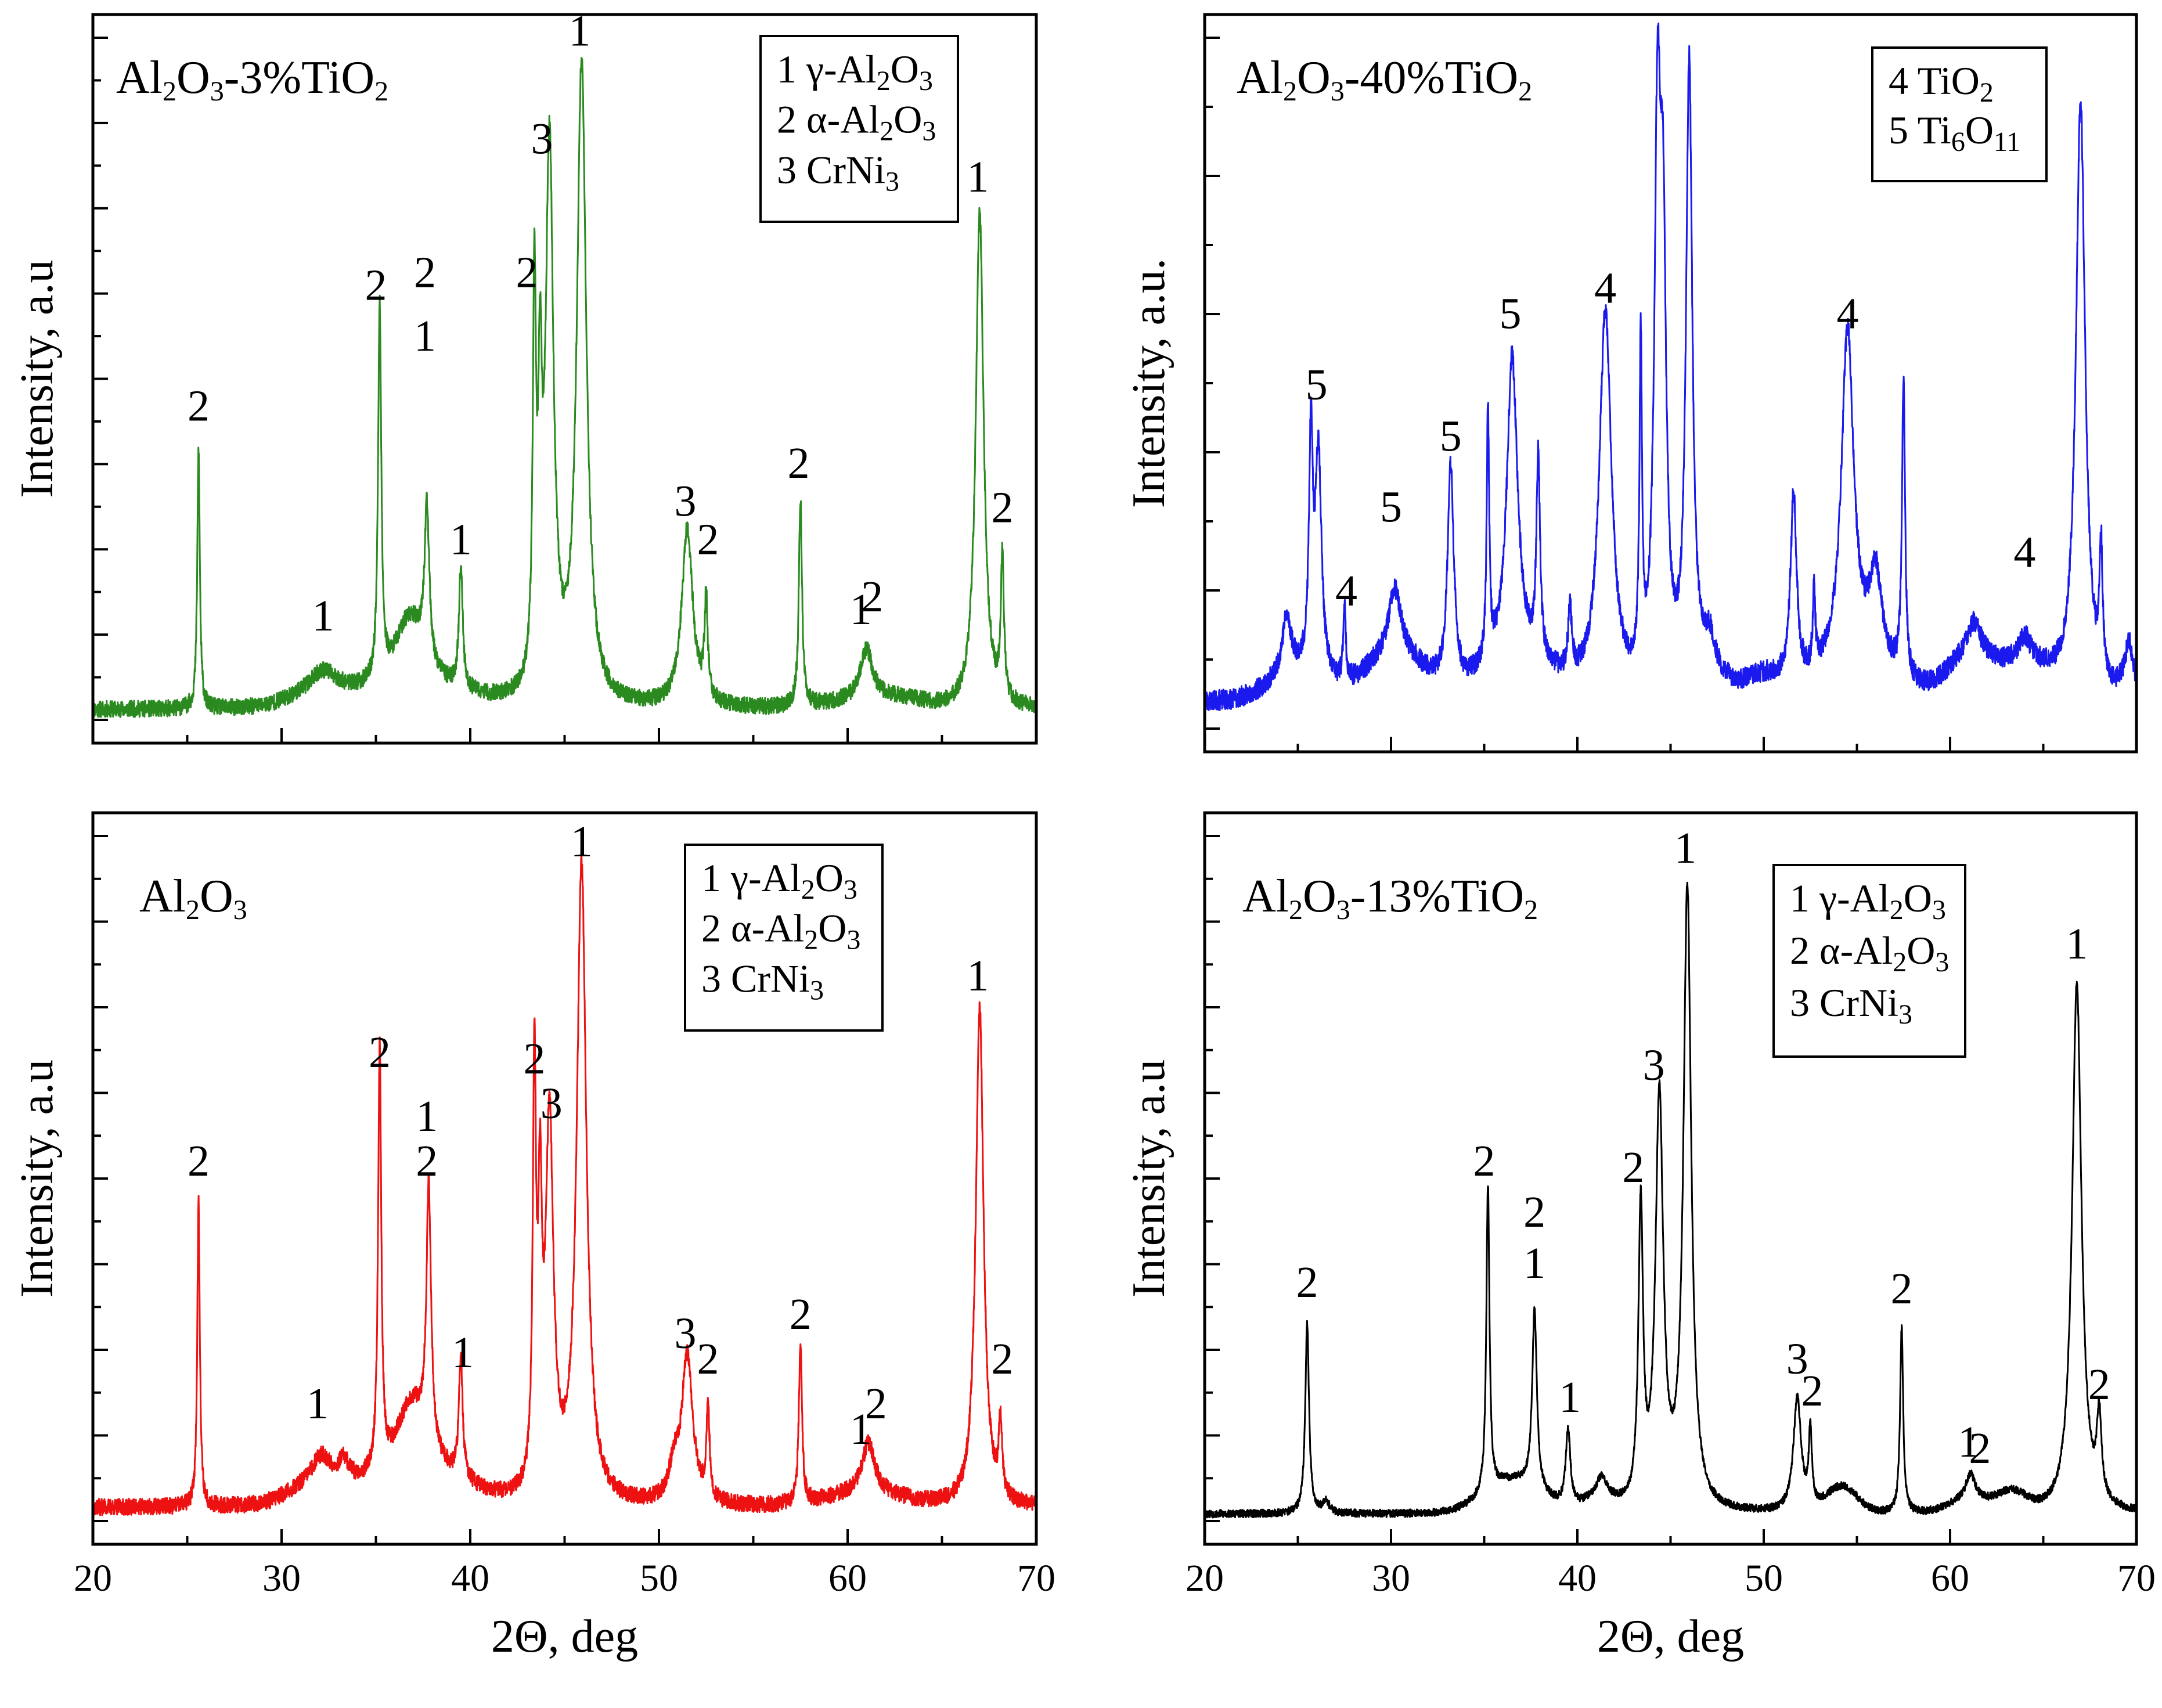 The height and width of the screenshot is (1708, 2162). What do you see at coordinates (193, 898) in the screenshot?
I see `panel-title: Al2O3` at bounding box center [193, 898].